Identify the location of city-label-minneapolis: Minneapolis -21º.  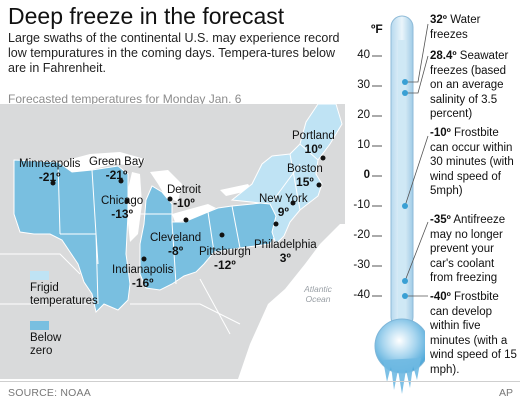
(50, 171).